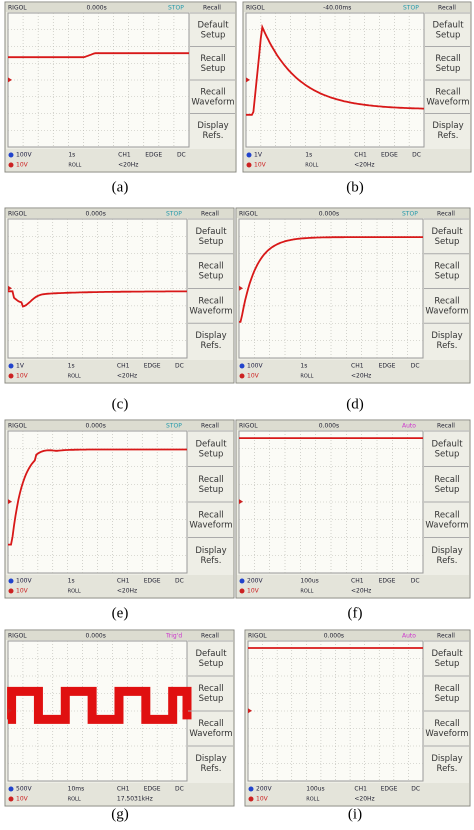 This screenshot has width=474, height=830. Describe the element at coordinates (24, 155) in the screenshot. I see `ch1-scale: 100V` at that location.